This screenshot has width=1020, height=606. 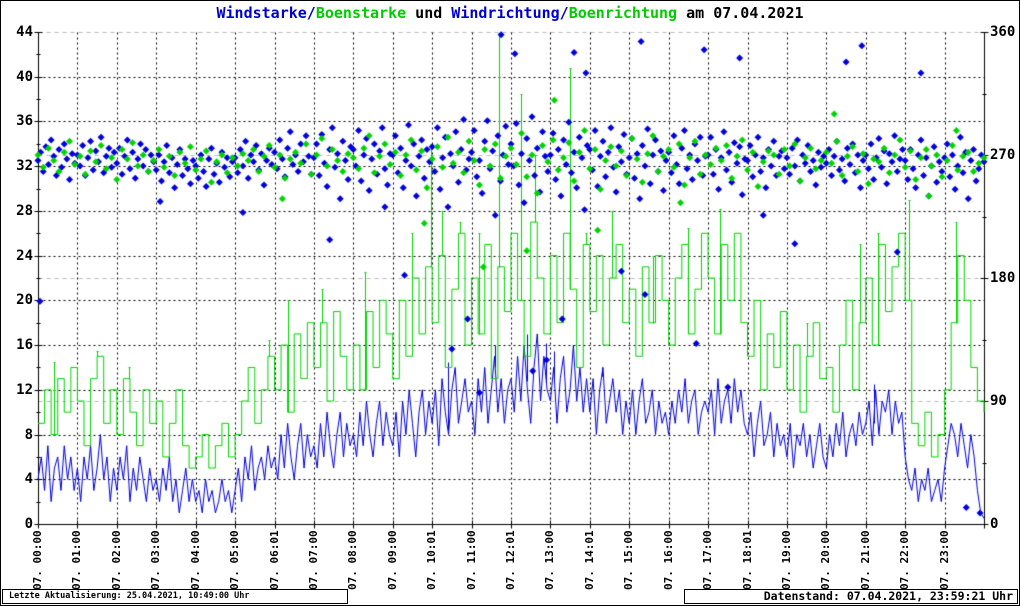 I want to click on title-date: am 07.04.2021, so click(x=740, y=13).